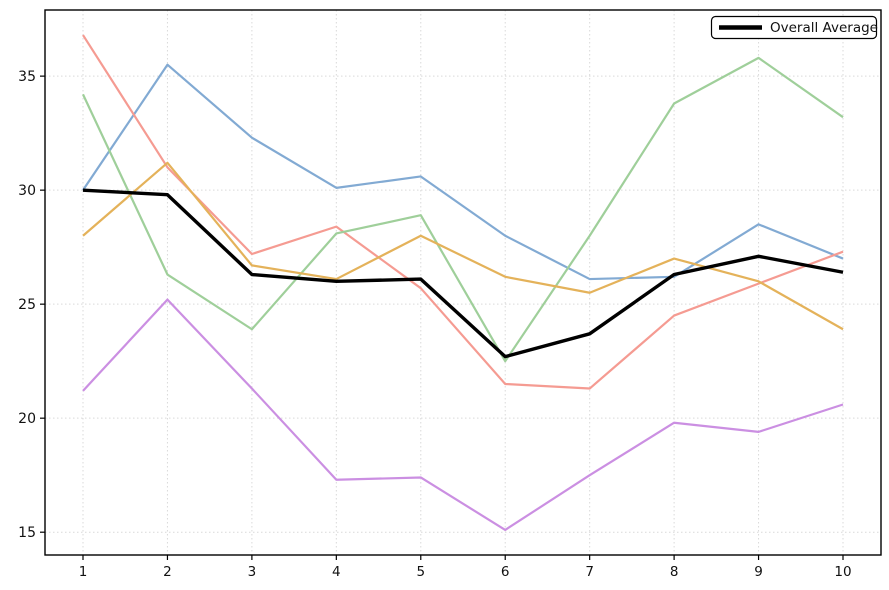 The image size is (889, 590). Describe the element at coordinates (27, 191) in the screenshot. I see `y-tick-label: 30` at that location.